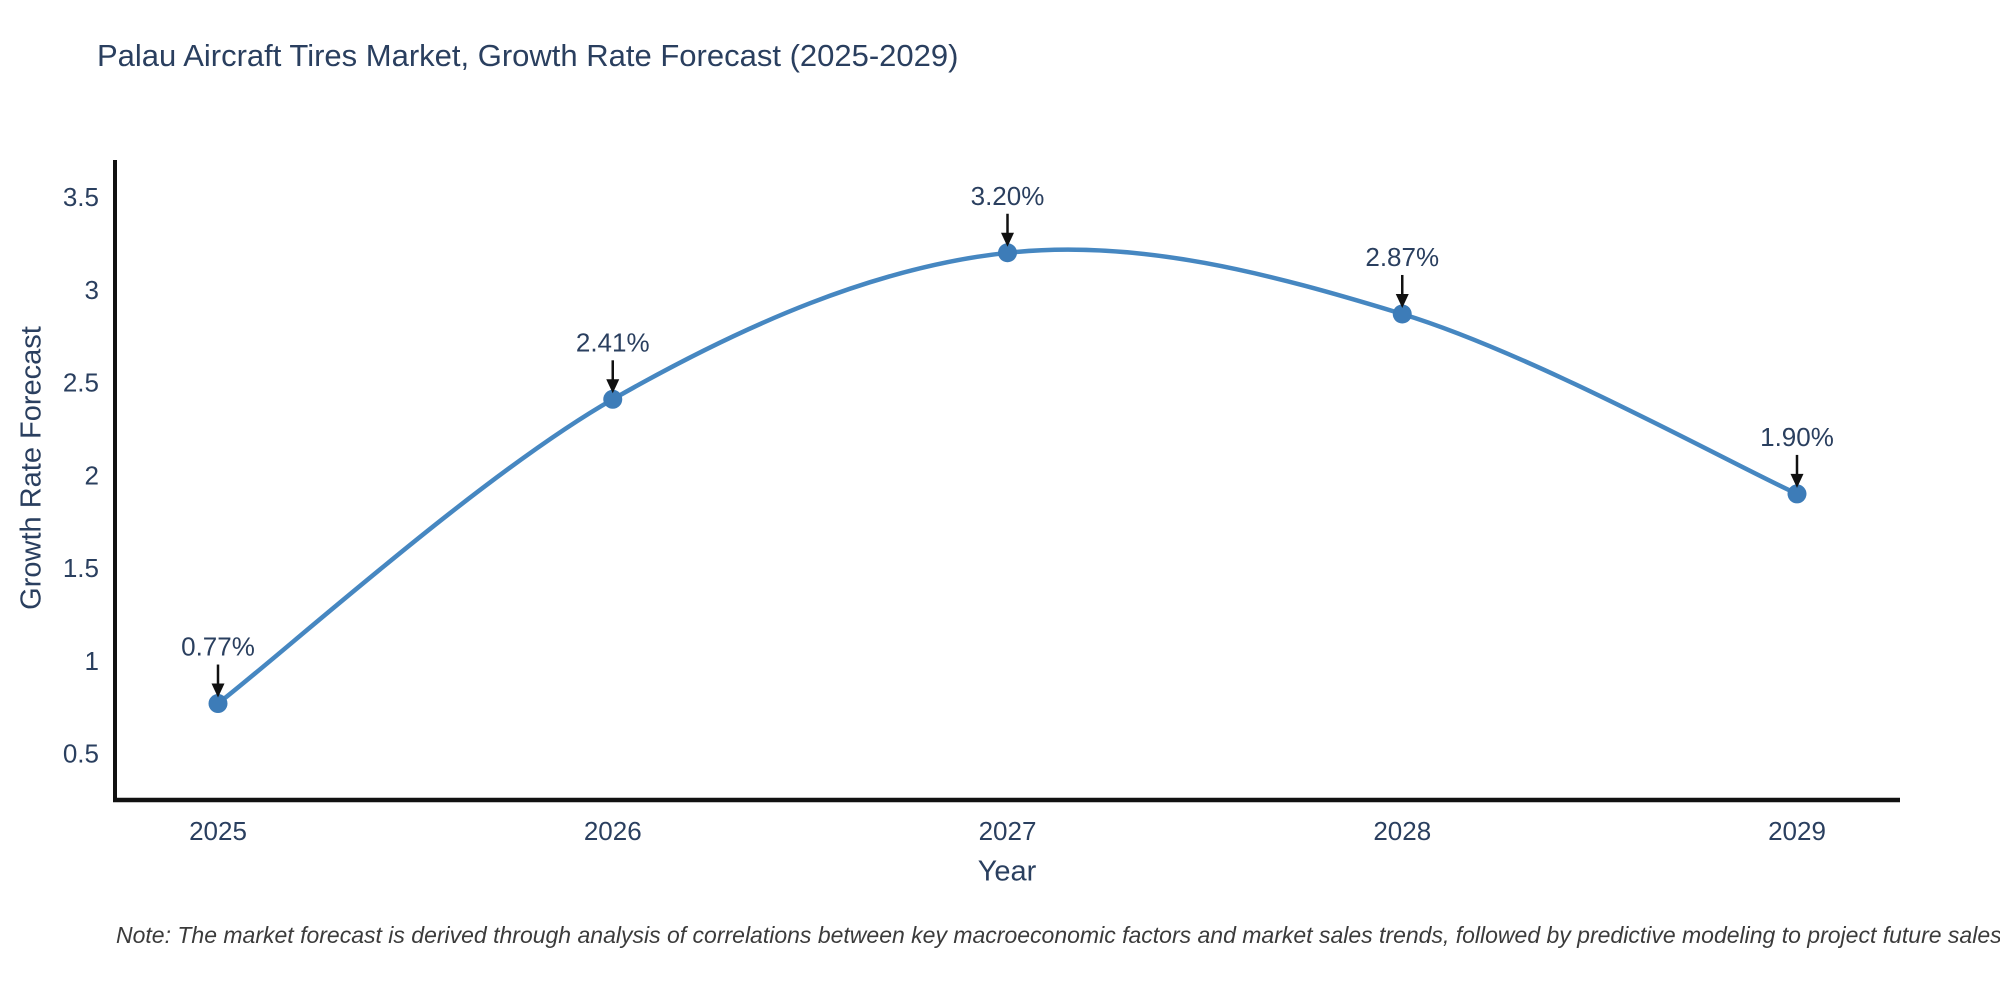 The height and width of the screenshot is (1000, 2000). I want to click on ytick-label: 0.5, so click(81, 754).